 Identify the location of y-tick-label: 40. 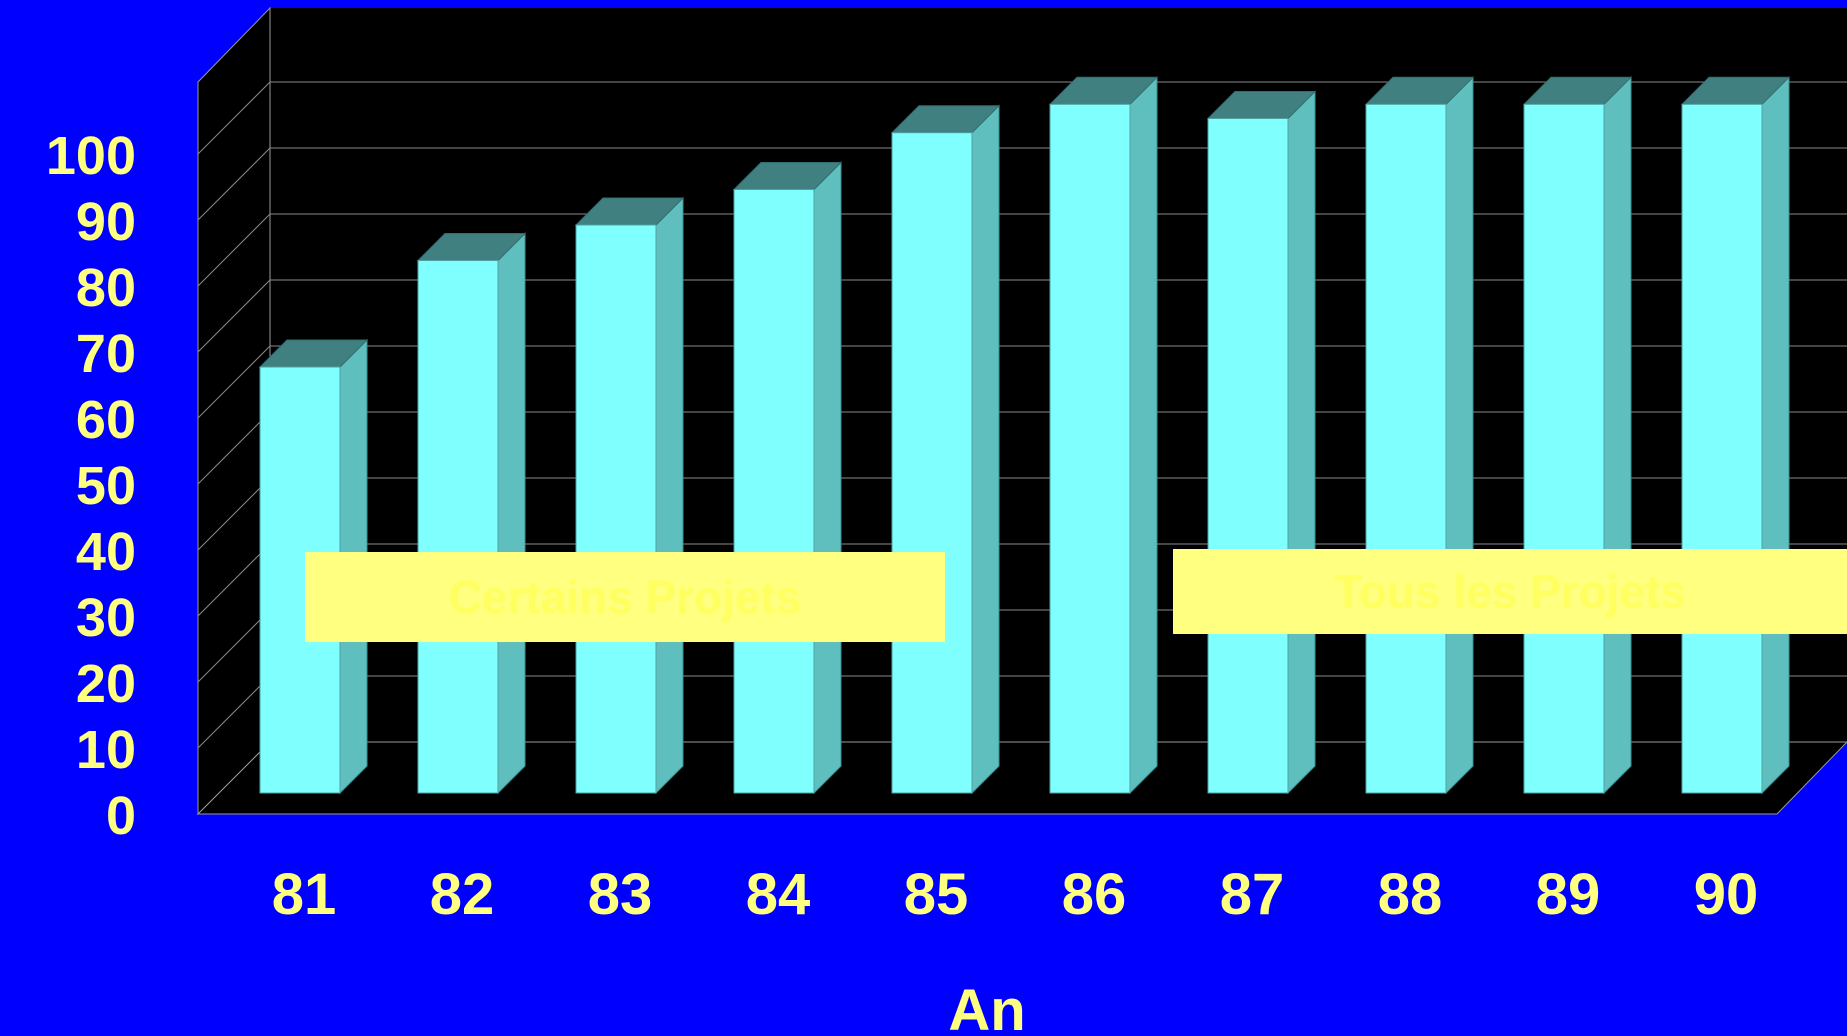
(106, 552).